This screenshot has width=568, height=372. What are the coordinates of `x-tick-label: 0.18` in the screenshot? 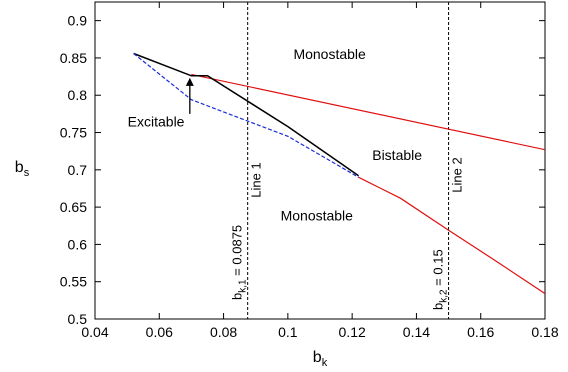 It's located at (544, 332).